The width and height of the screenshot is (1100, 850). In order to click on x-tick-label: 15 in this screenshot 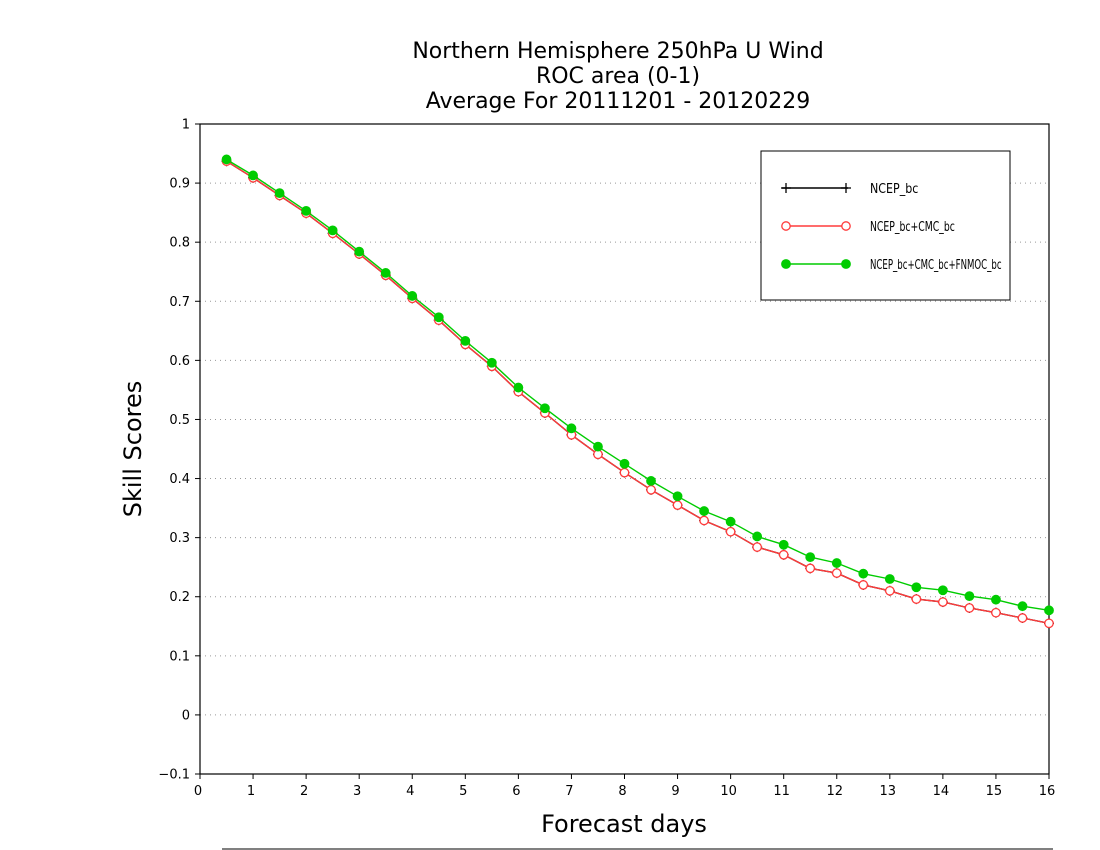, I will do `click(994, 791)`.